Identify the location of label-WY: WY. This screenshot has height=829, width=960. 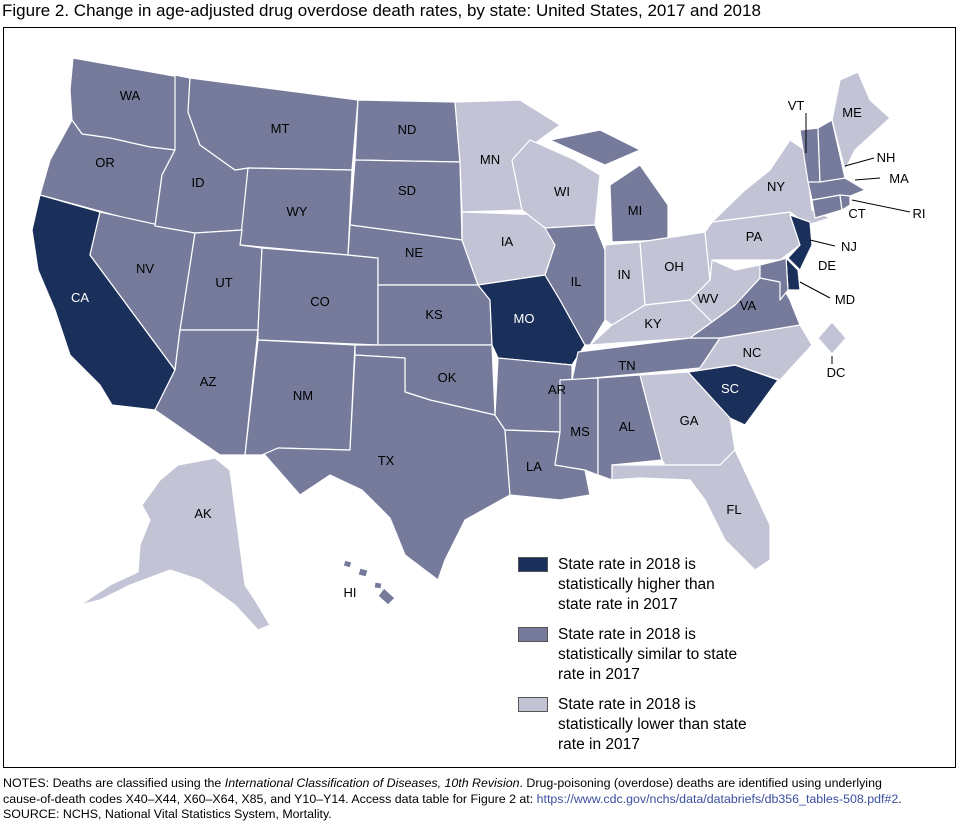
(297, 211).